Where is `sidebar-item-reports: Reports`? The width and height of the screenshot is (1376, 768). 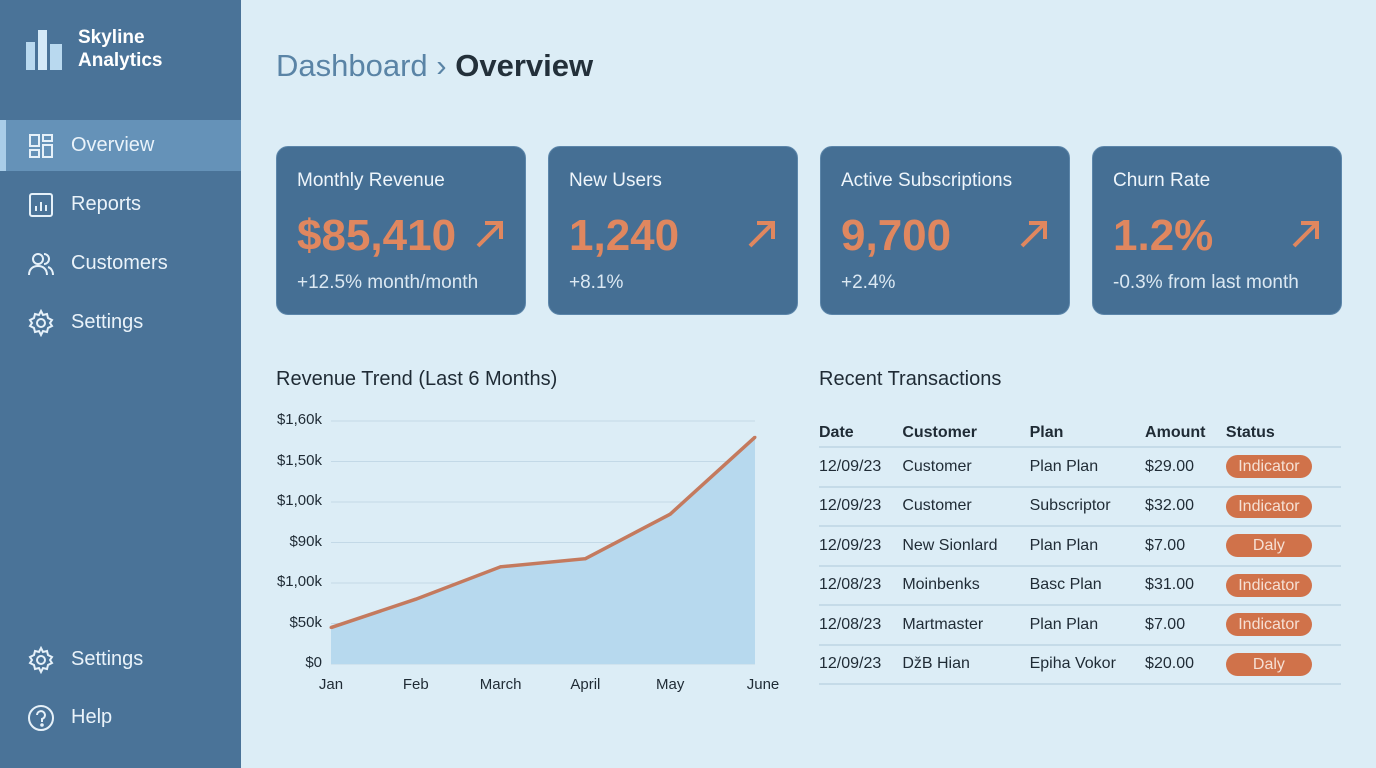
sidebar-item-reports: Reports is located at coordinates (120, 204).